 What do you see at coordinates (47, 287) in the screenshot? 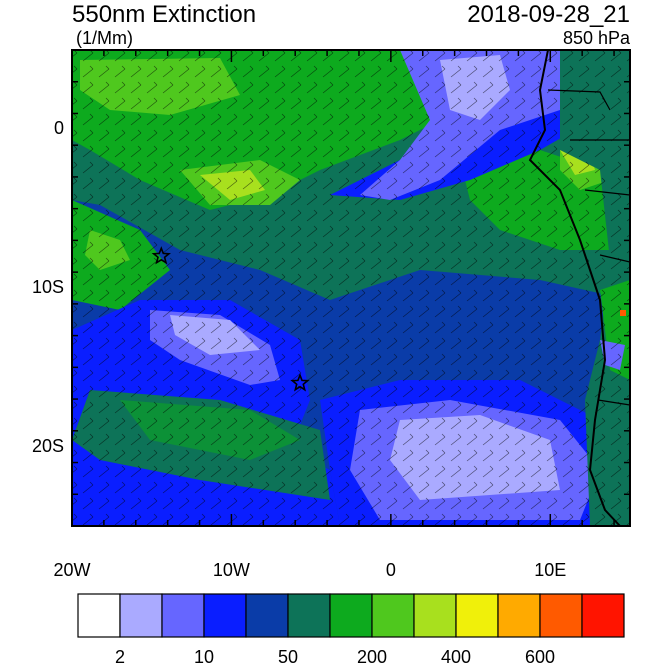
I see `lat-tick-label: 10S` at bounding box center [47, 287].